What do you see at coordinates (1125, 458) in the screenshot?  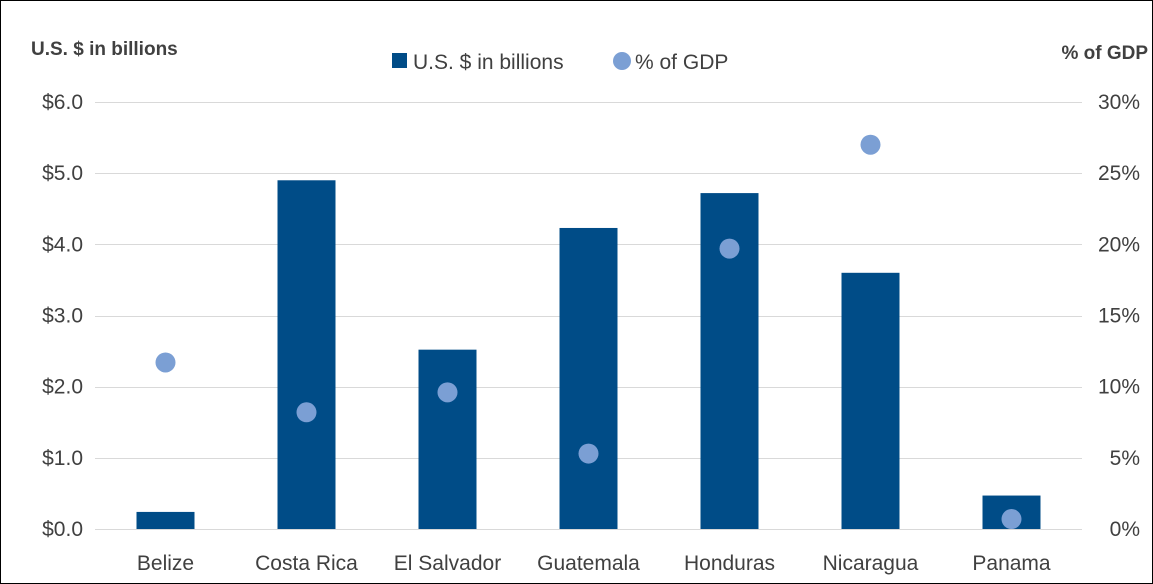 I see `right-tick-label: 5%` at bounding box center [1125, 458].